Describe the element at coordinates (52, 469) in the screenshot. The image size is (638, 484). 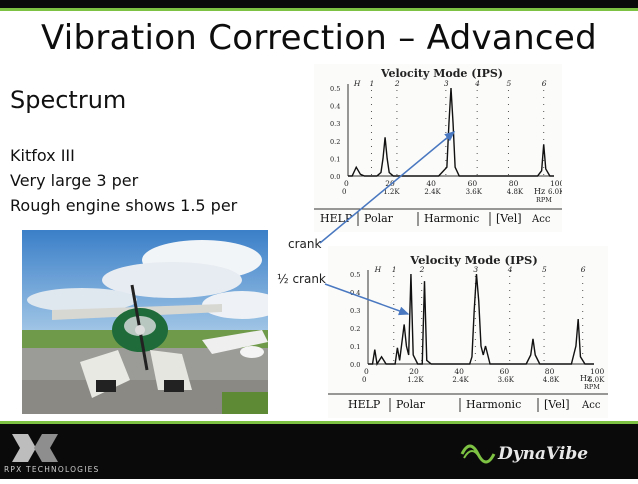
I see `rpx-logo-label: RPX TECHNOLOGIES` at that location.